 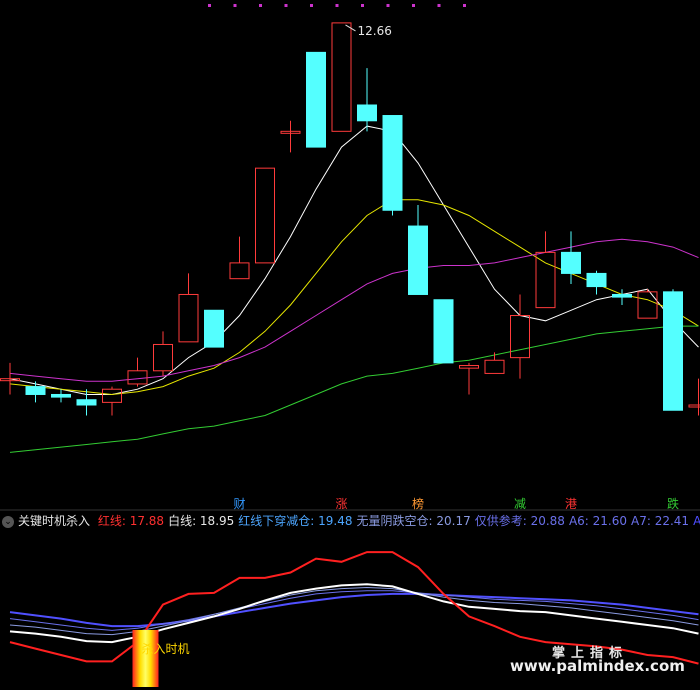 I want to click on legend-item: 无量阴跌空仓: 20.17, so click(x=413, y=521).